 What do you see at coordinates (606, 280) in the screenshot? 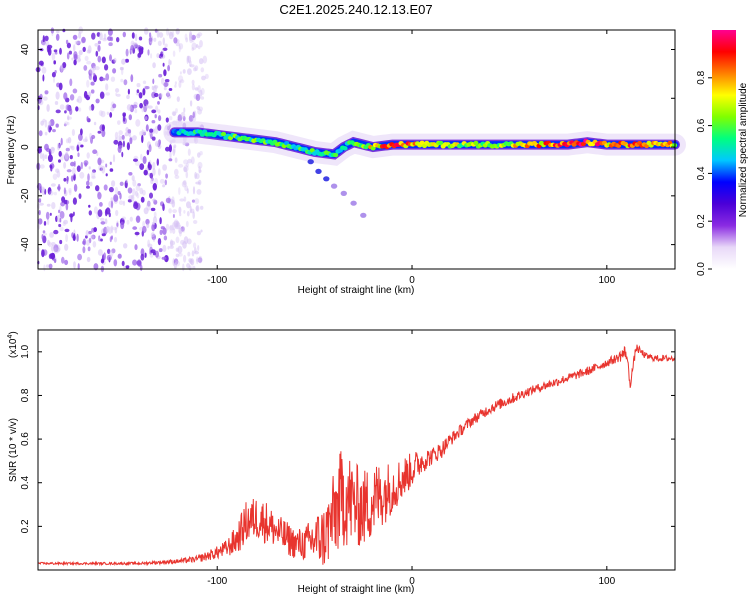
I see `spectrogram-x-tick-label: 100` at bounding box center [606, 280].